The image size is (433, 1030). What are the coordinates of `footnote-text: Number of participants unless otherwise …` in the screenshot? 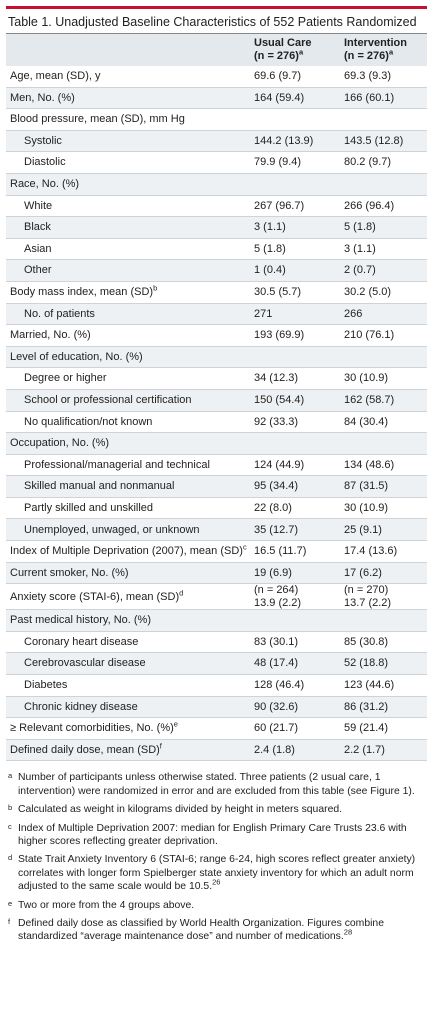 It's located at (216, 784).